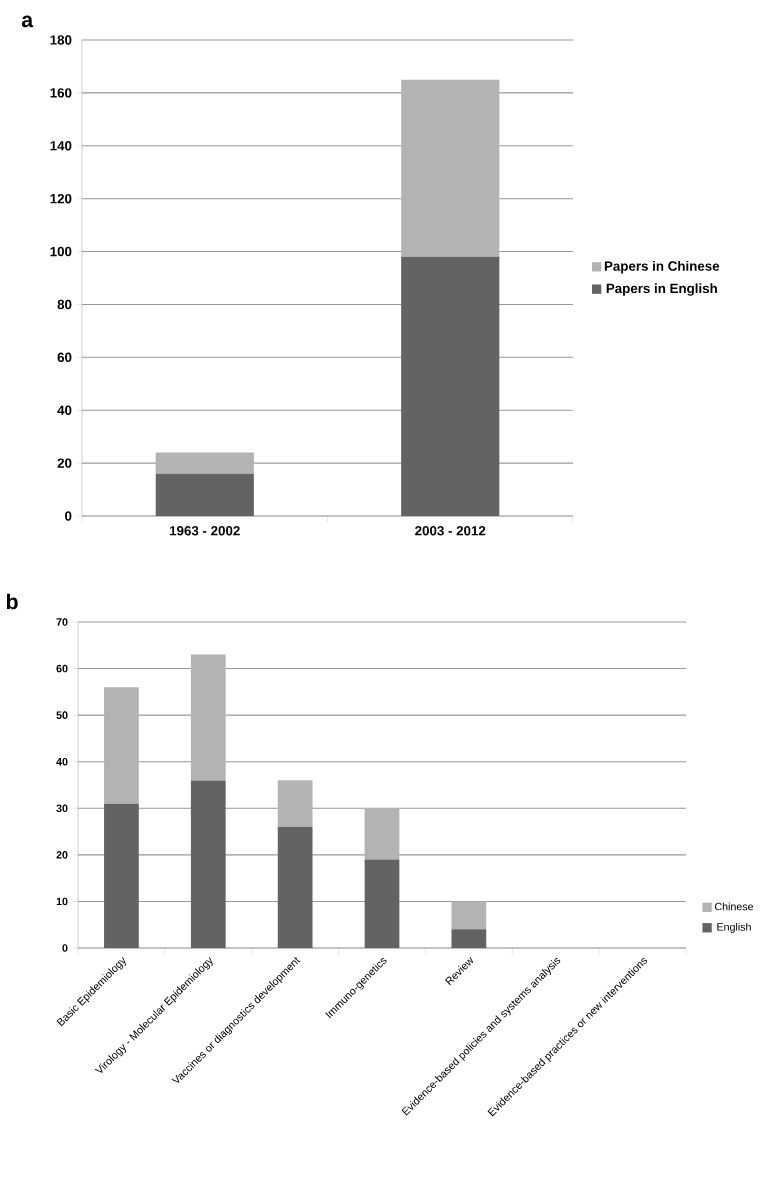 This screenshot has height=1200, width=771. I want to click on y-tick-label: 50, so click(62, 715).